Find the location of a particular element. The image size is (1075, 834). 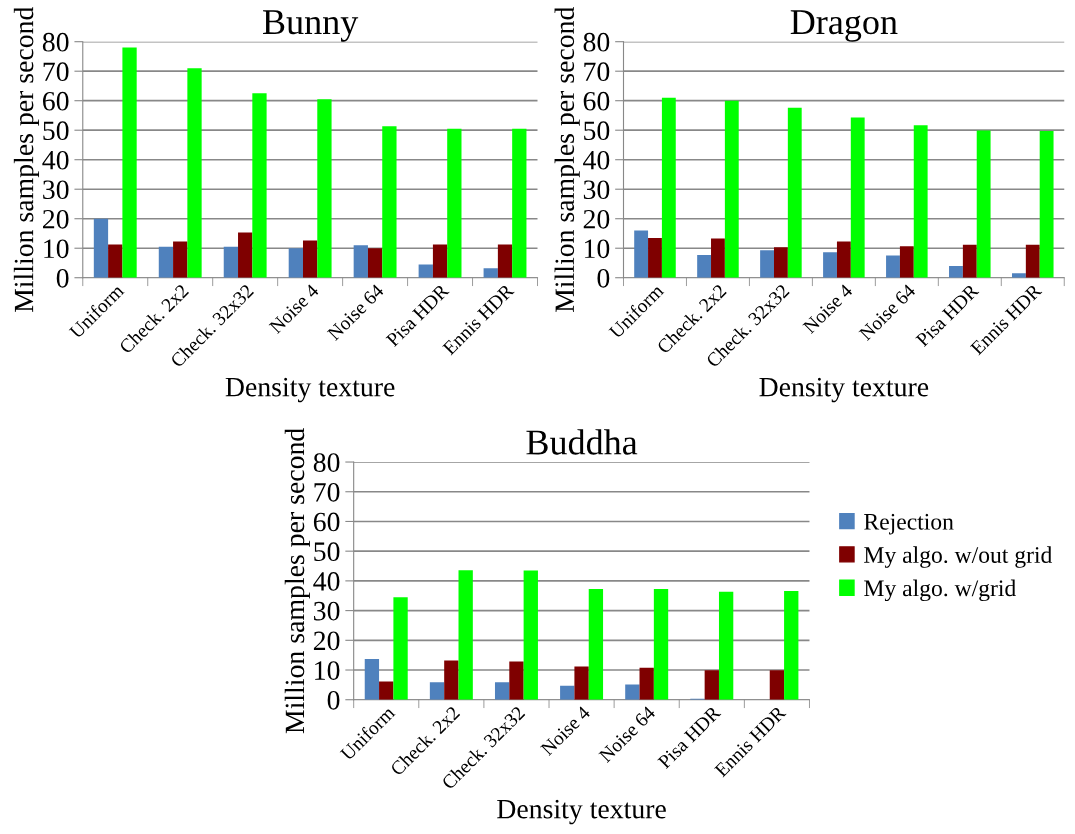

chart-title: Dragon is located at coordinates (844, 26).